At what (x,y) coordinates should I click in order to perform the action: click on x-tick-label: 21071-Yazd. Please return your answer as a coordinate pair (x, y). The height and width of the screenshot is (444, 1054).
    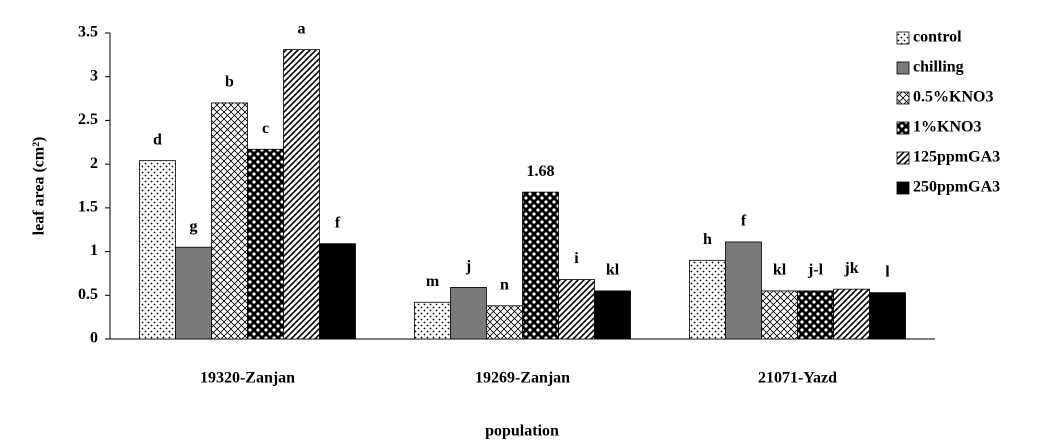
    Looking at the image, I should click on (797, 378).